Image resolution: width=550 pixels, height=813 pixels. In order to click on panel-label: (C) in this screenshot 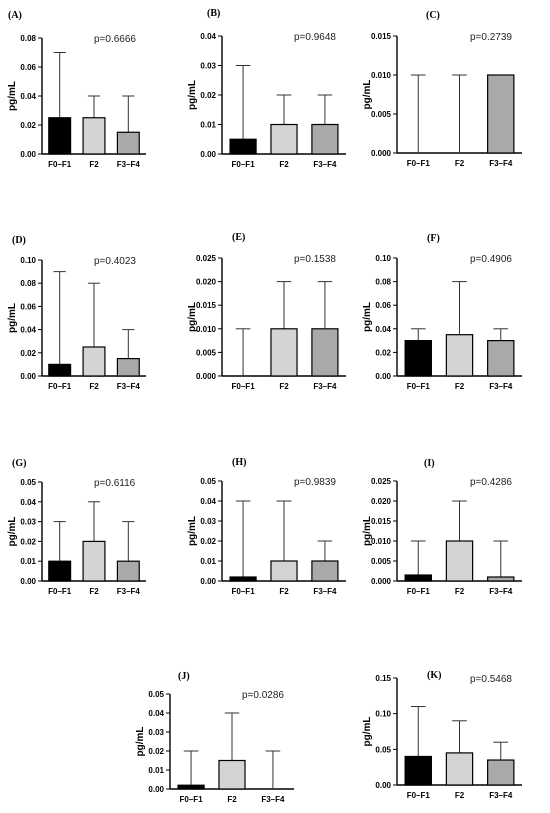, I will do `click(433, 15)`.